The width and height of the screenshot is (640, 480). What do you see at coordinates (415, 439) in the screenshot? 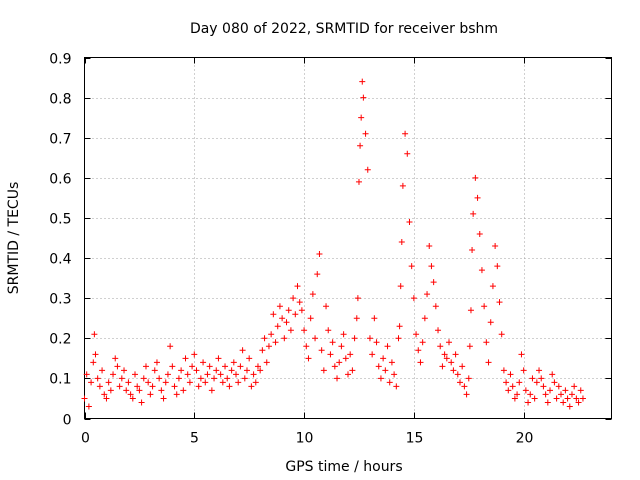
I see `x-tick-label: 15` at bounding box center [415, 439].